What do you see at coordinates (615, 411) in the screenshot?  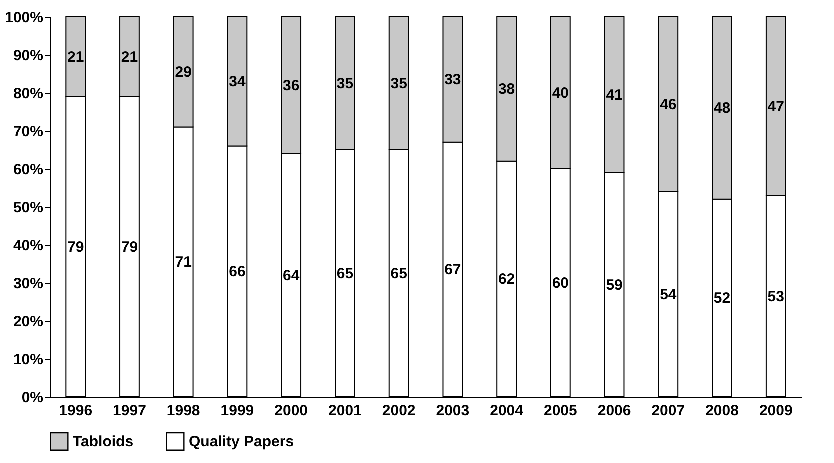 I see `x-tick-label: 2006` at bounding box center [615, 411].